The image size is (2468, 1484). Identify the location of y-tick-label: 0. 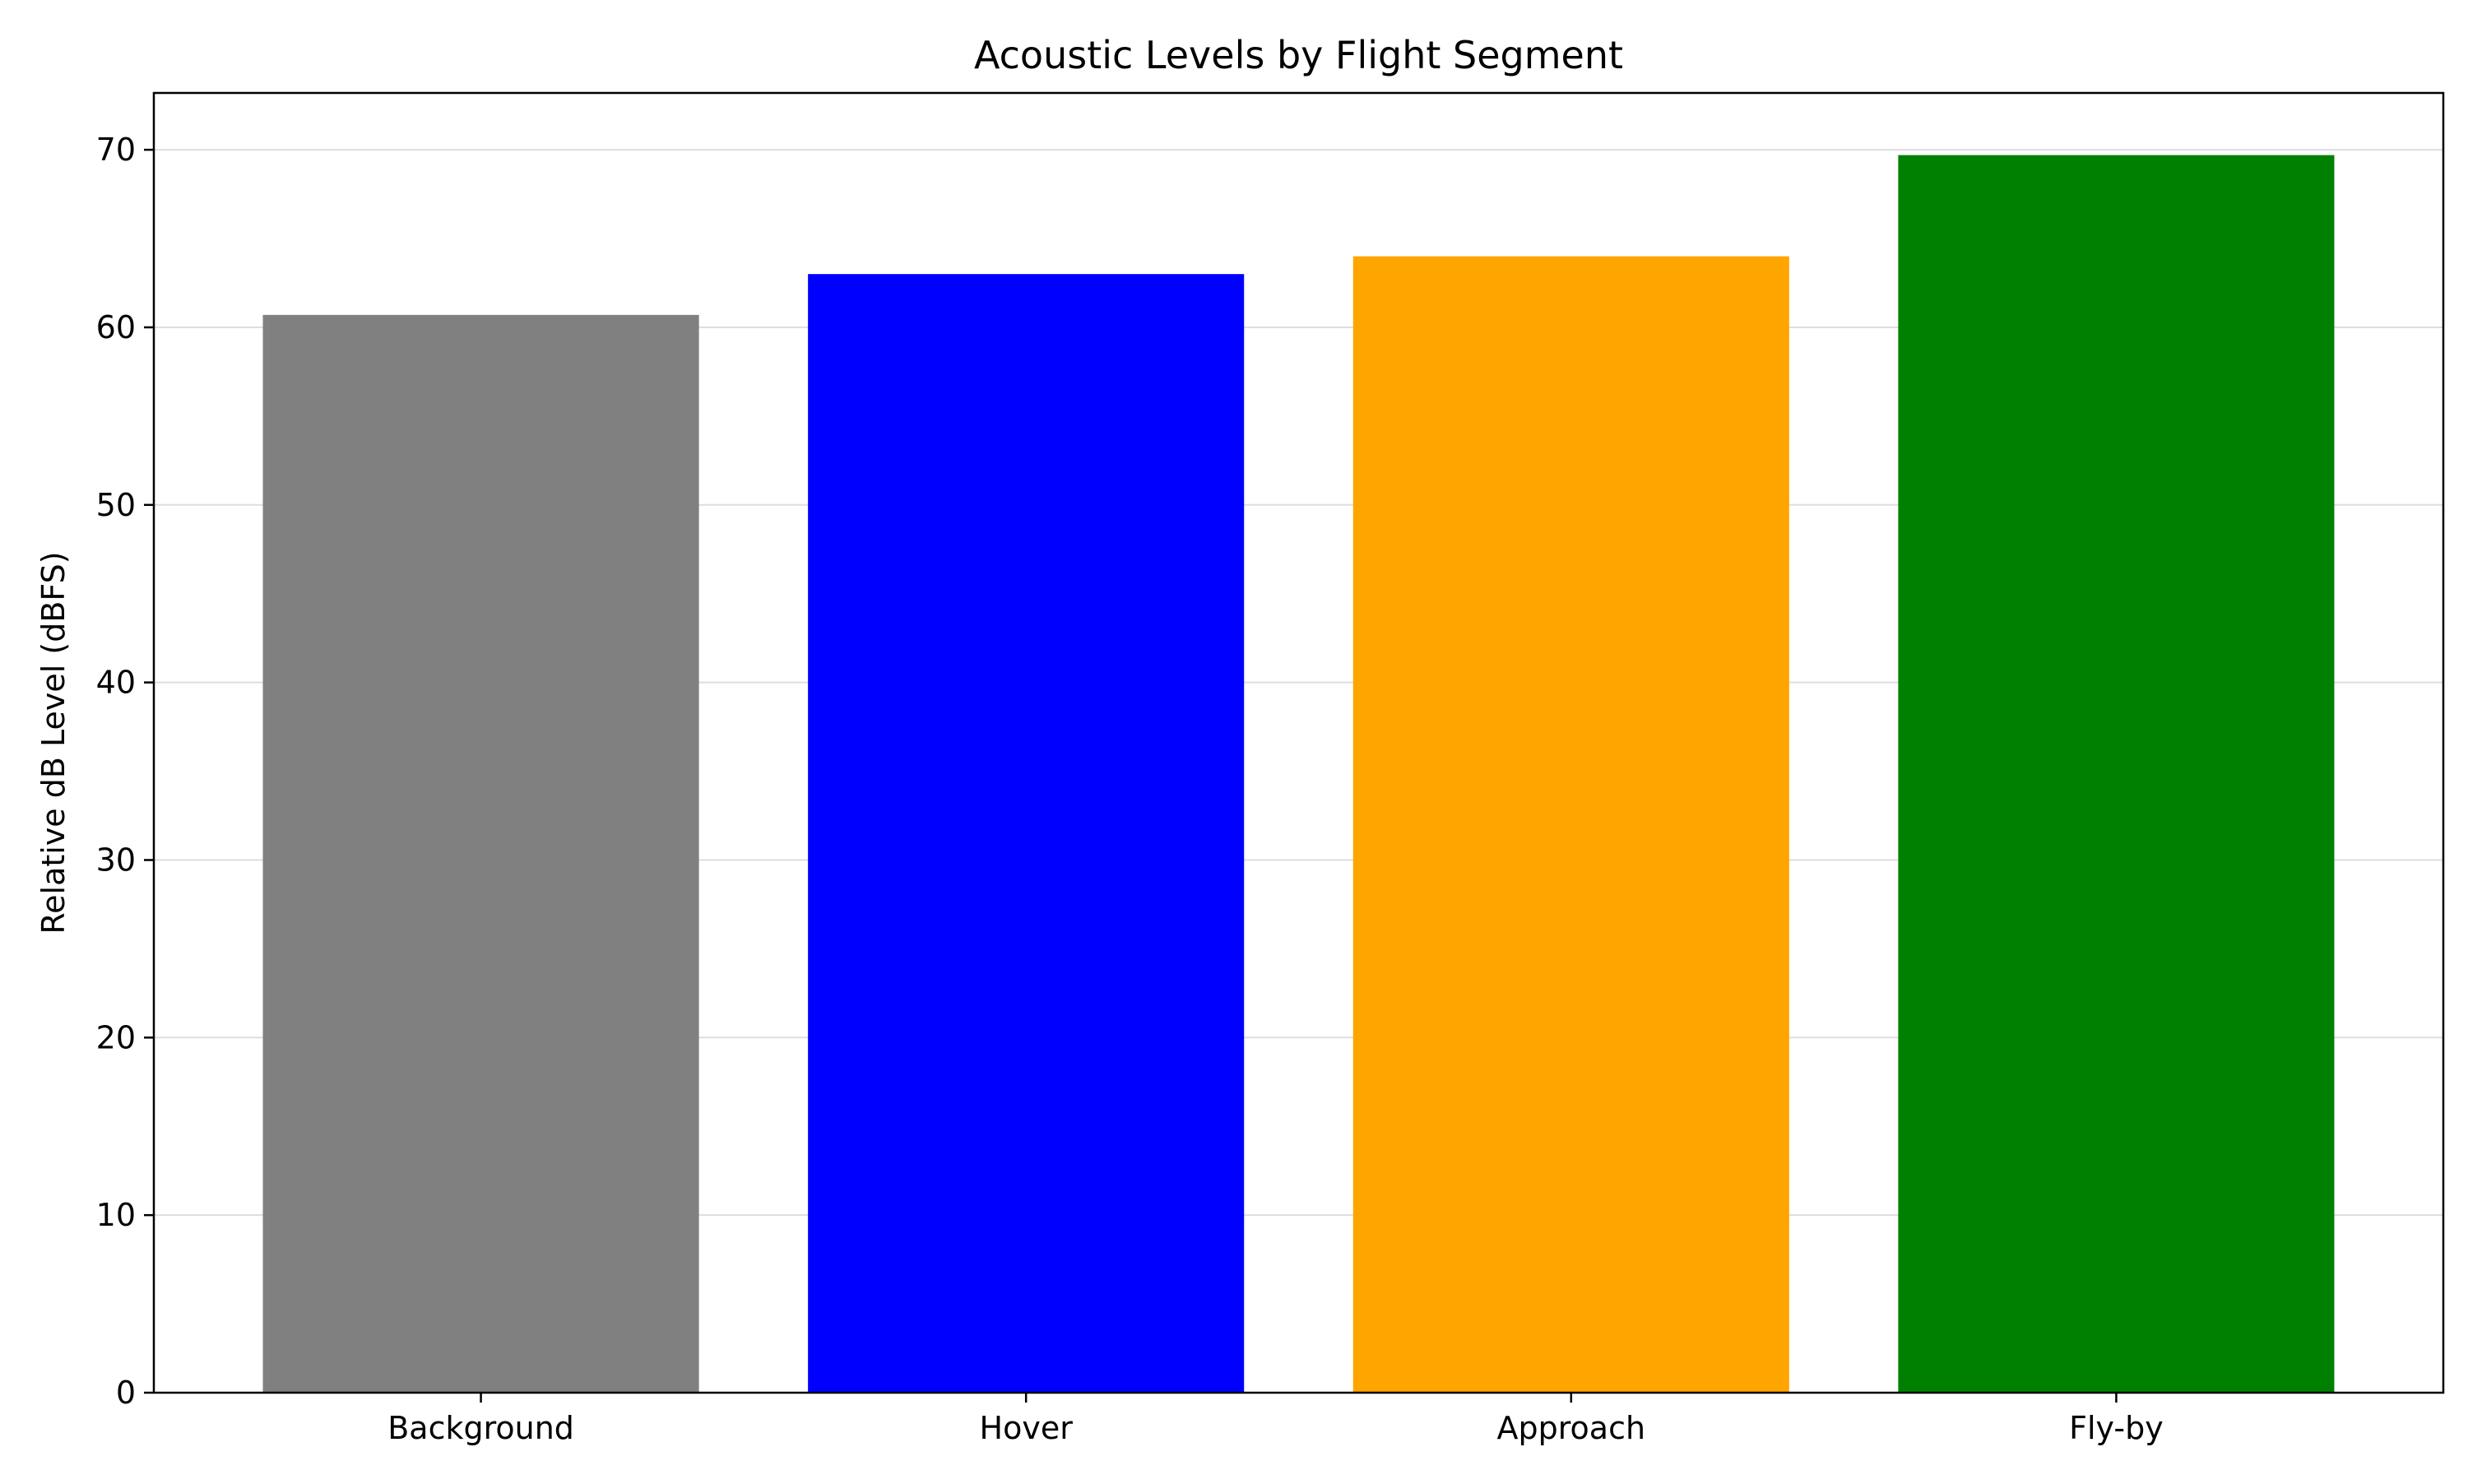
(126, 1393).